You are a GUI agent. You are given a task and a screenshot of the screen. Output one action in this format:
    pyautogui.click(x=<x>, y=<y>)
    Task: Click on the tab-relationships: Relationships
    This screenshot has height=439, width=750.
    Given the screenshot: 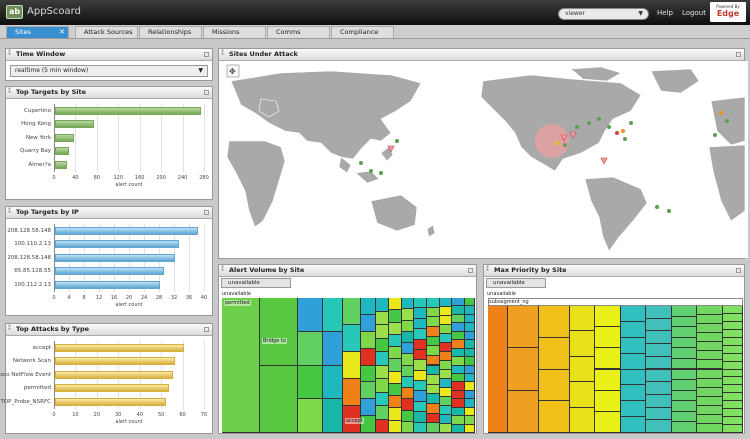 What is the action you would take?
    pyautogui.click(x=170, y=32)
    